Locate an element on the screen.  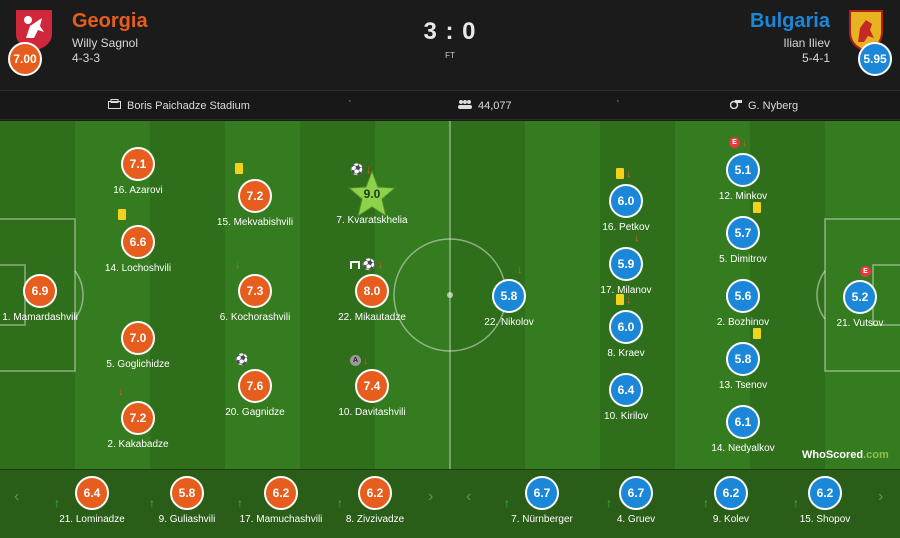
player-name: 20. Gagnidze is located at coordinates (255, 412).